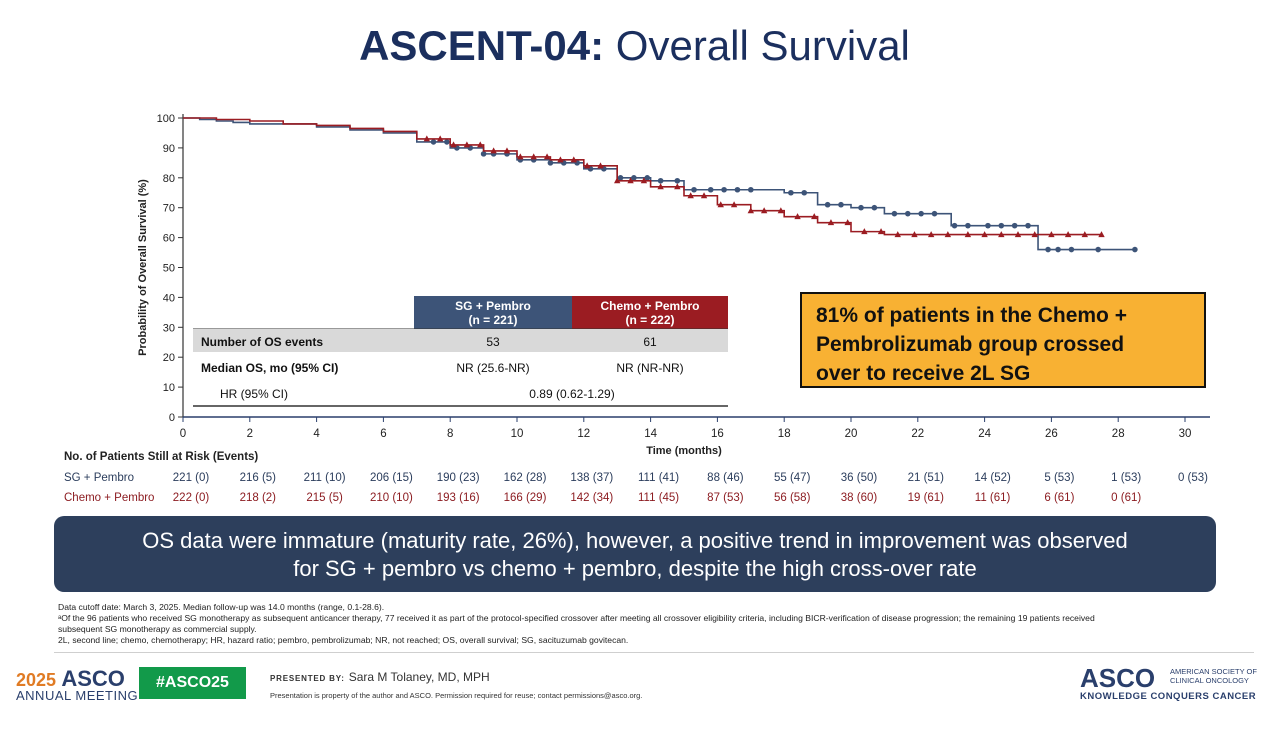 The width and height of the screenshot is (1269, 732). What do you see at coordinates (109, 498) in the screenshot?
I see `risk-label-chemo: Chemo + Pembro` at bounding box center [109, 498].